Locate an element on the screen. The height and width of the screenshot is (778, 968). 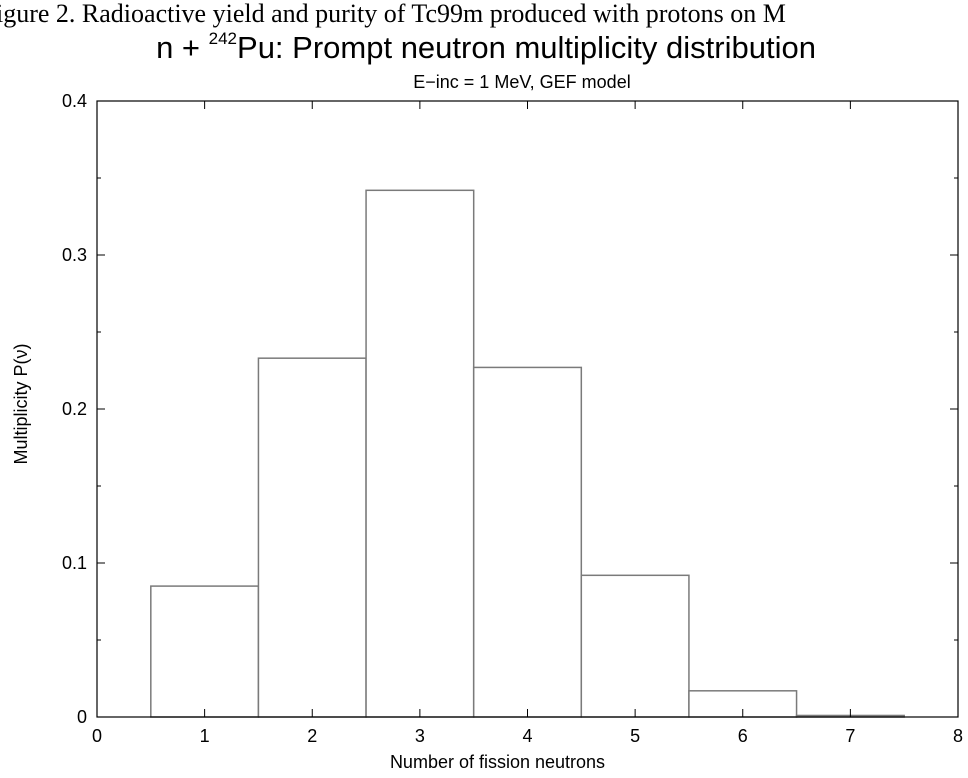
y-axis-label: Multiplicity P(ν) is located at coordinates (21, 403).